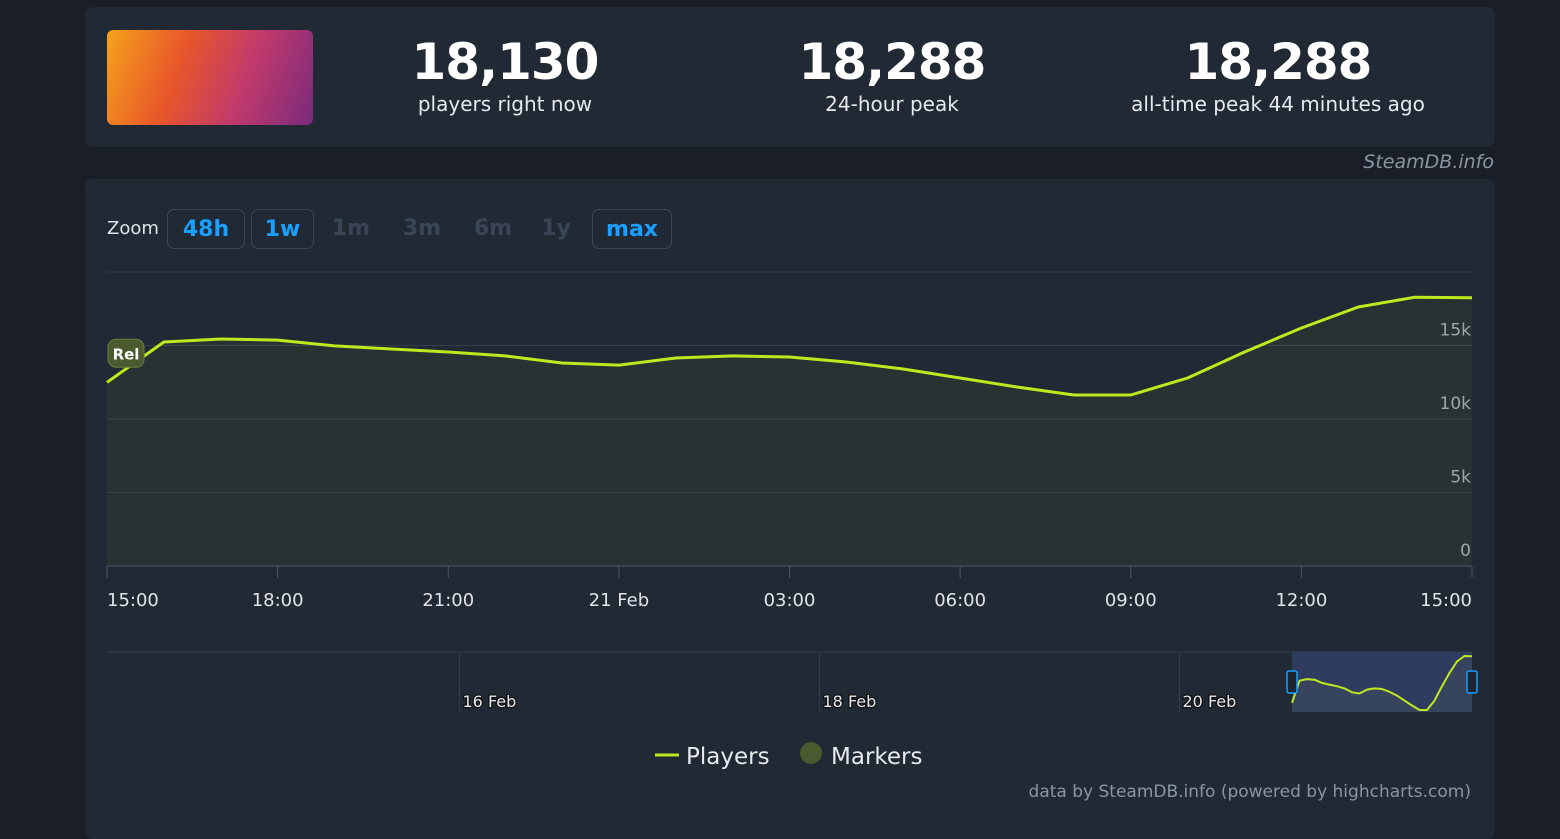 This screenshot has height=839, width=1560. Describe the element at coordinates (1131, 600) in the screenshot. I see `x-tick-label: 09:00` at that location.